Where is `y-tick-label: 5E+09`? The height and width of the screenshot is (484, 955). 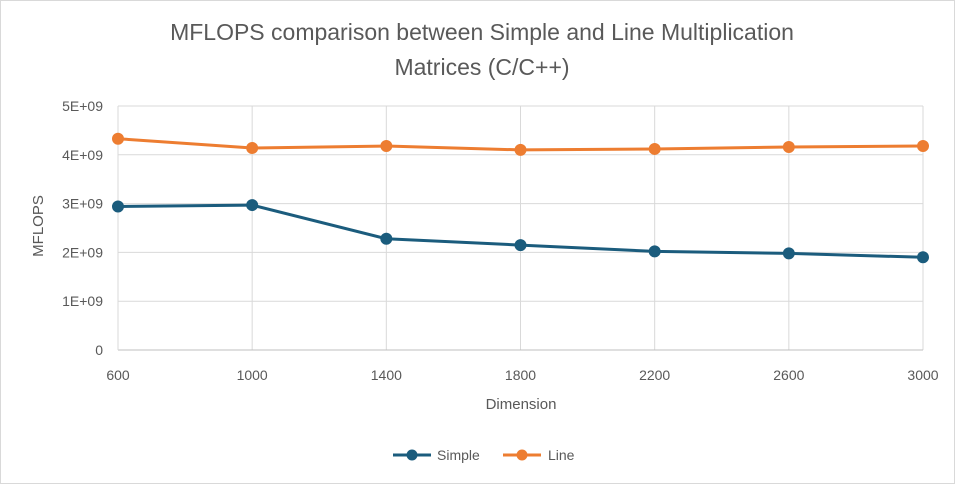
y-tick-label: 5E+09 is located at coordinates (82, 106).